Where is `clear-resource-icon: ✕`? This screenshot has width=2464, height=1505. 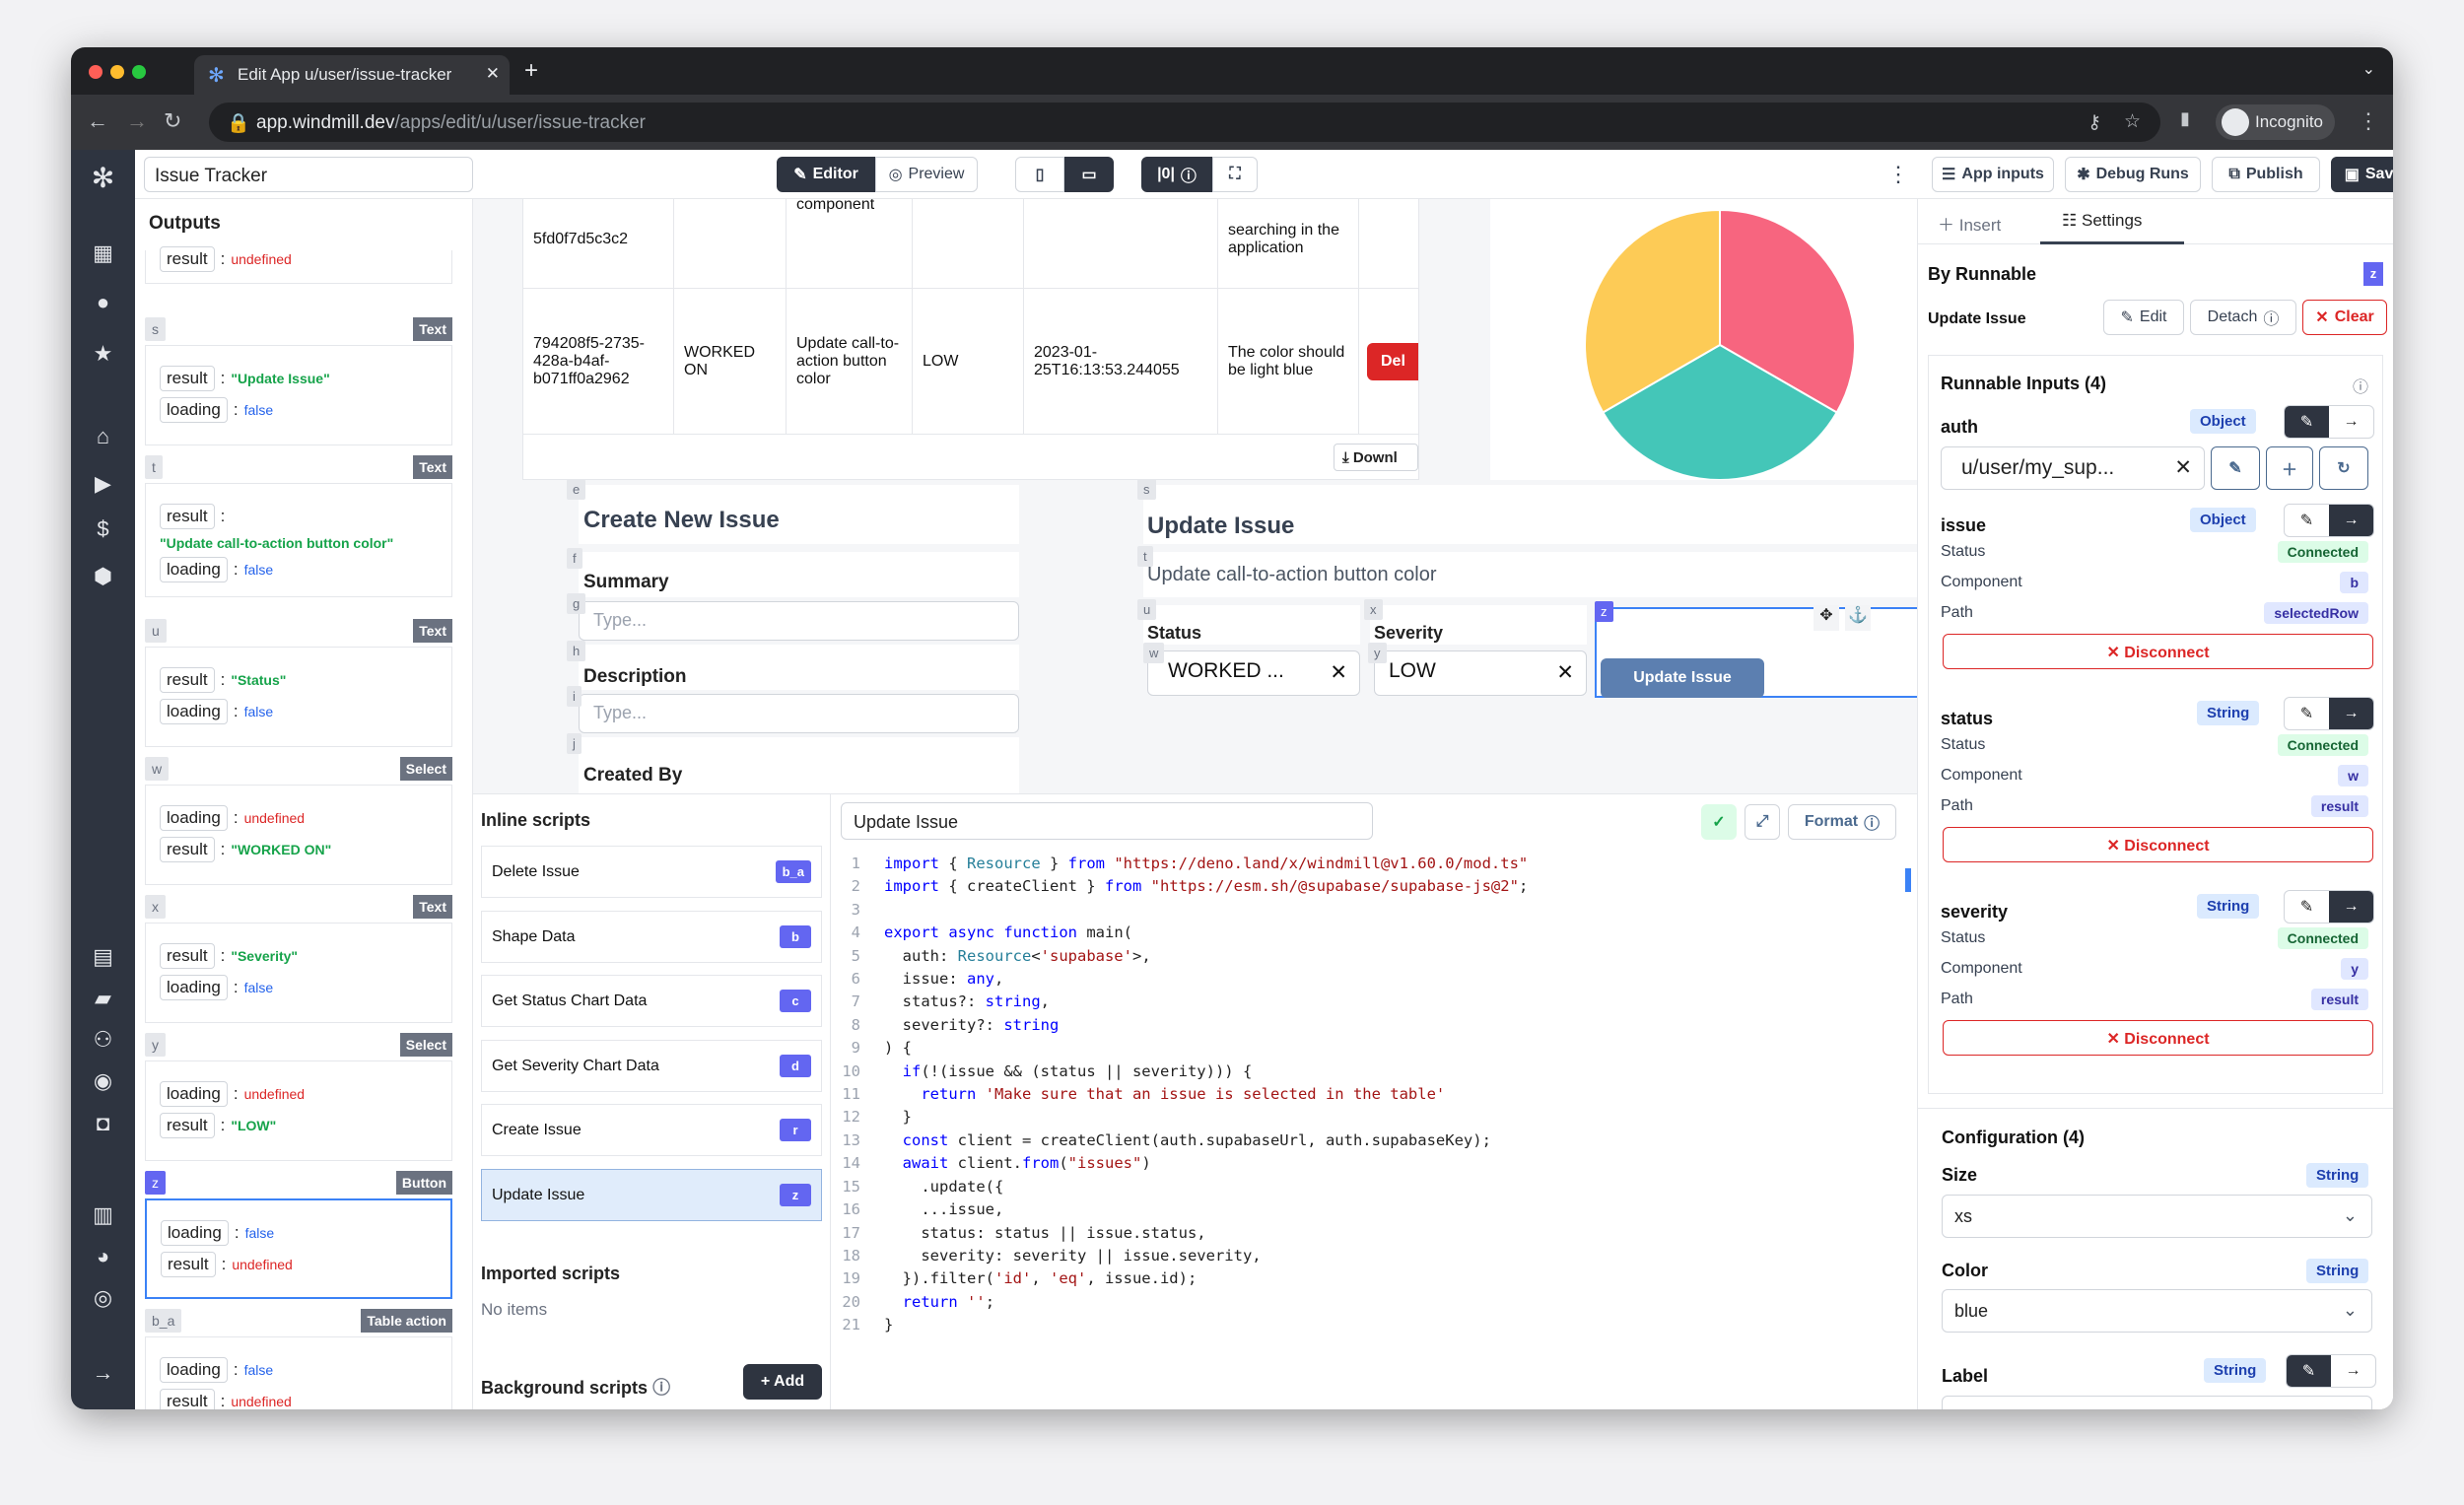
clear-resource-icon: ✕ is located at coordinates (2183, 467).